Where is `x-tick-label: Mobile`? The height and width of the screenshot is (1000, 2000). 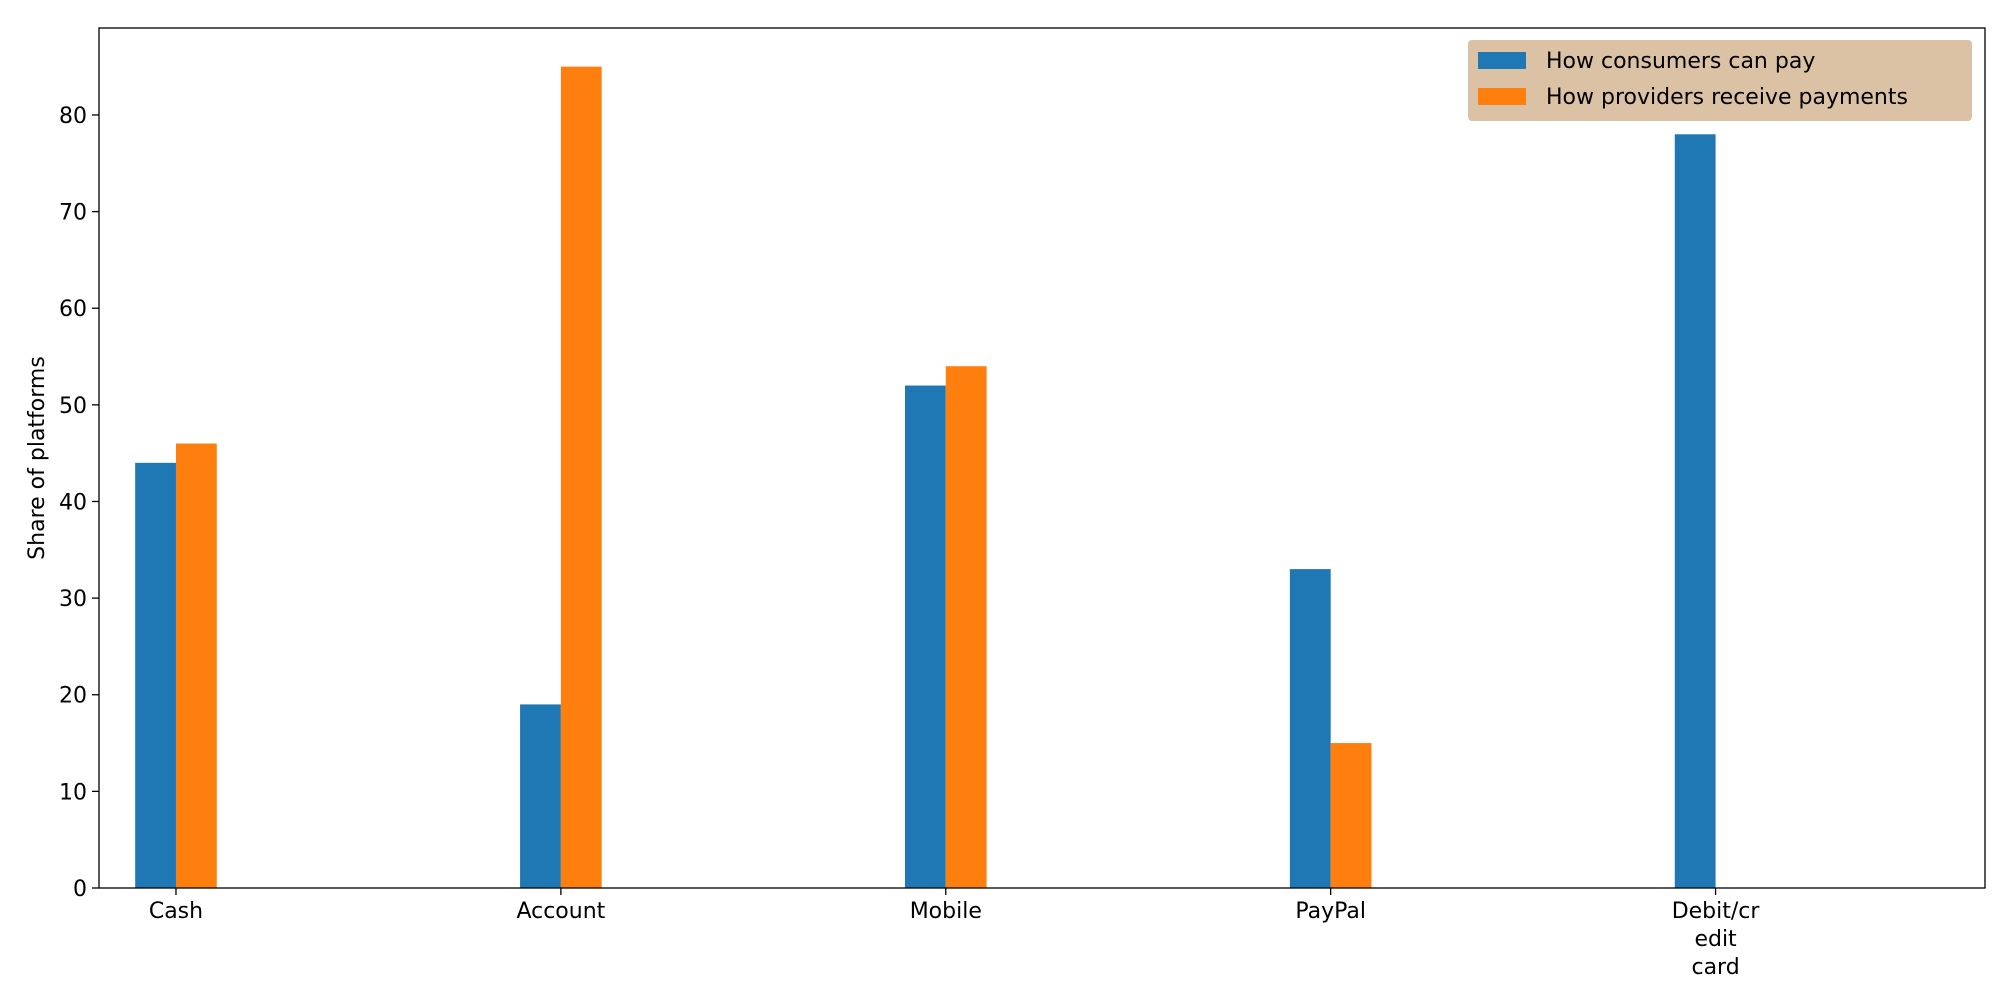
x-tick-label: Mobile is located at coordinates (946, 911).